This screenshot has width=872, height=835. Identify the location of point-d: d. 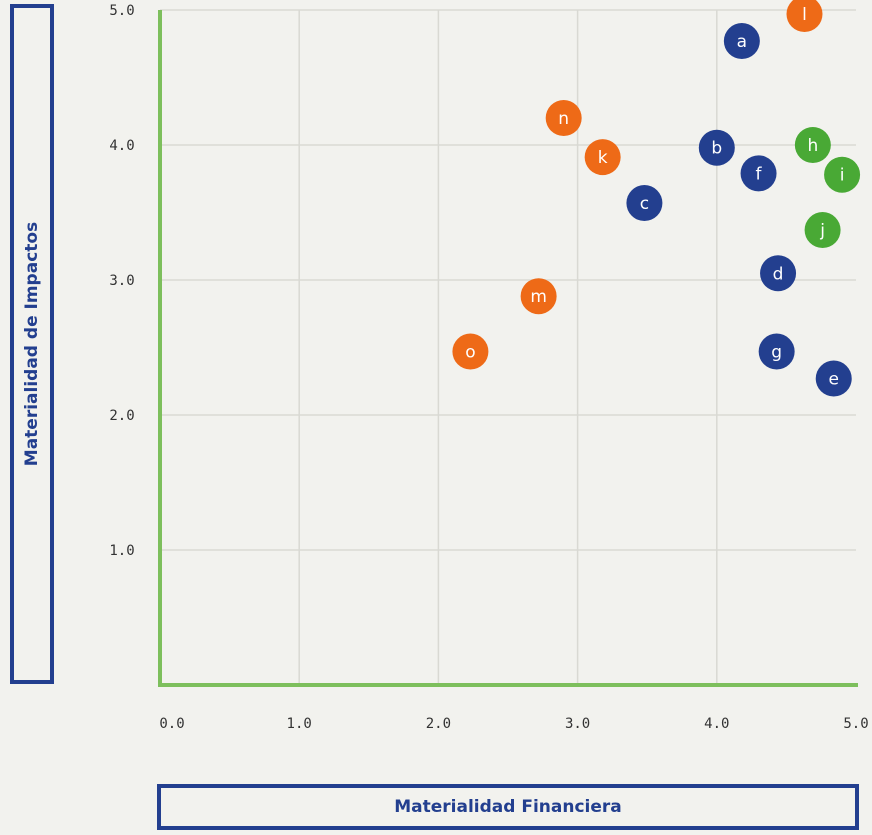
(778, 273).